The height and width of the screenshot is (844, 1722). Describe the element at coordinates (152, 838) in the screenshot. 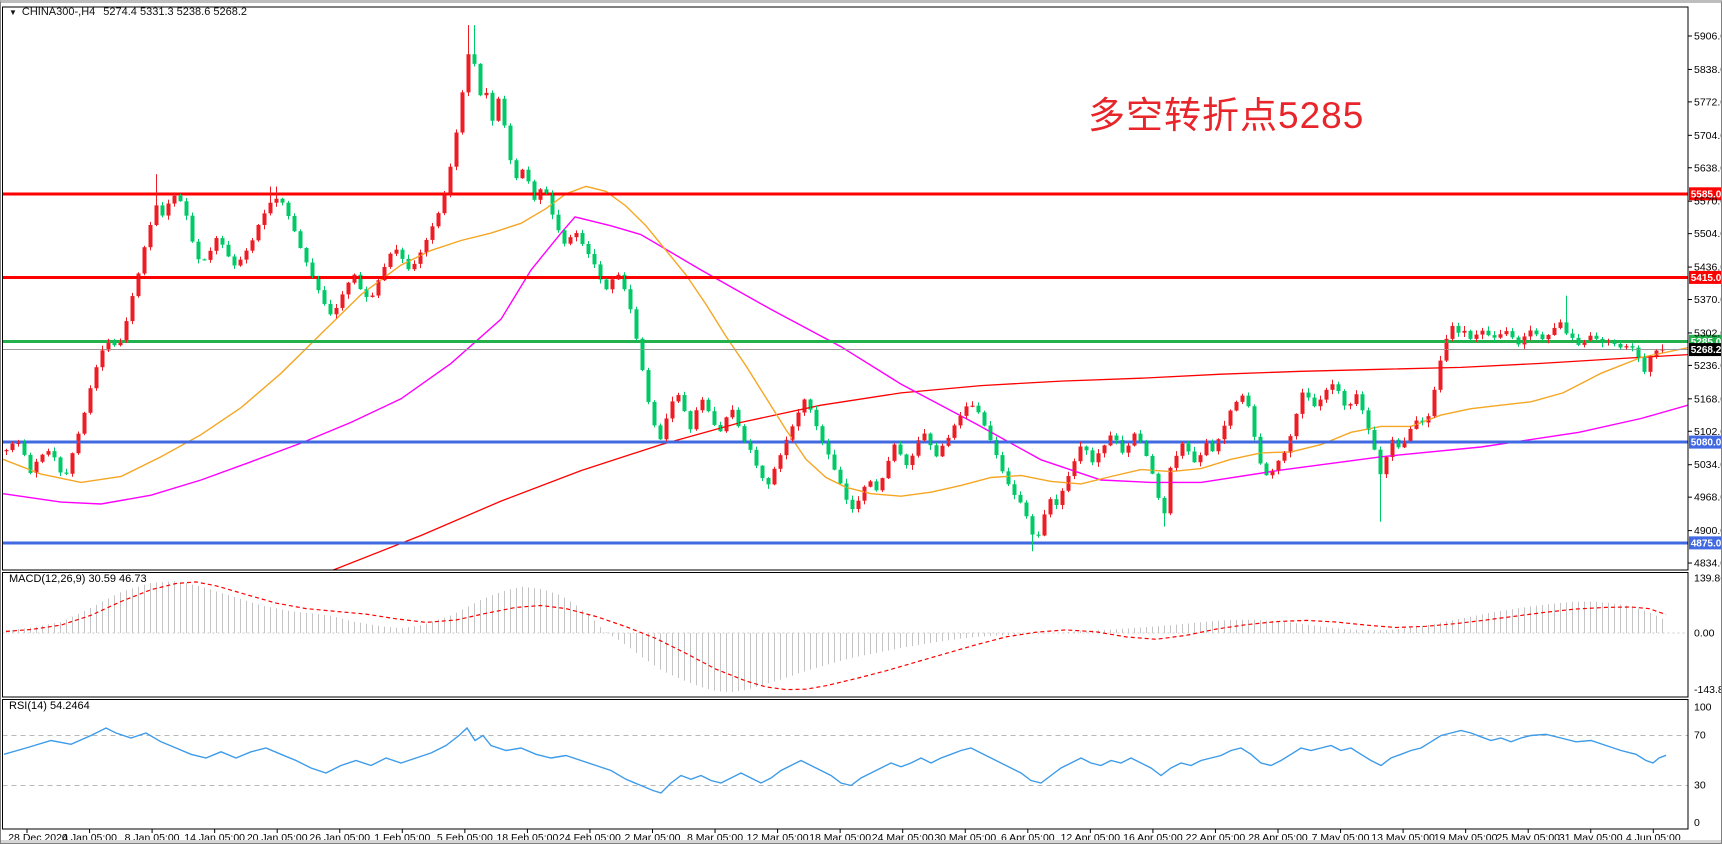

I see `x-tick-label: 8 Jan 05:00` at that location.